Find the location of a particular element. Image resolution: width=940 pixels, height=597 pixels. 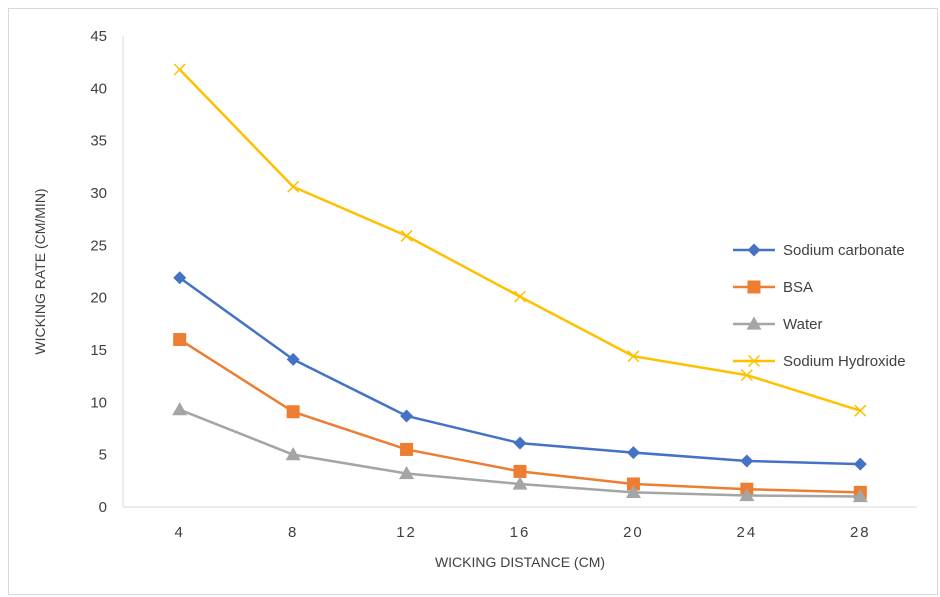

y-tick-label: 15 is located at coordinates (98, 350).